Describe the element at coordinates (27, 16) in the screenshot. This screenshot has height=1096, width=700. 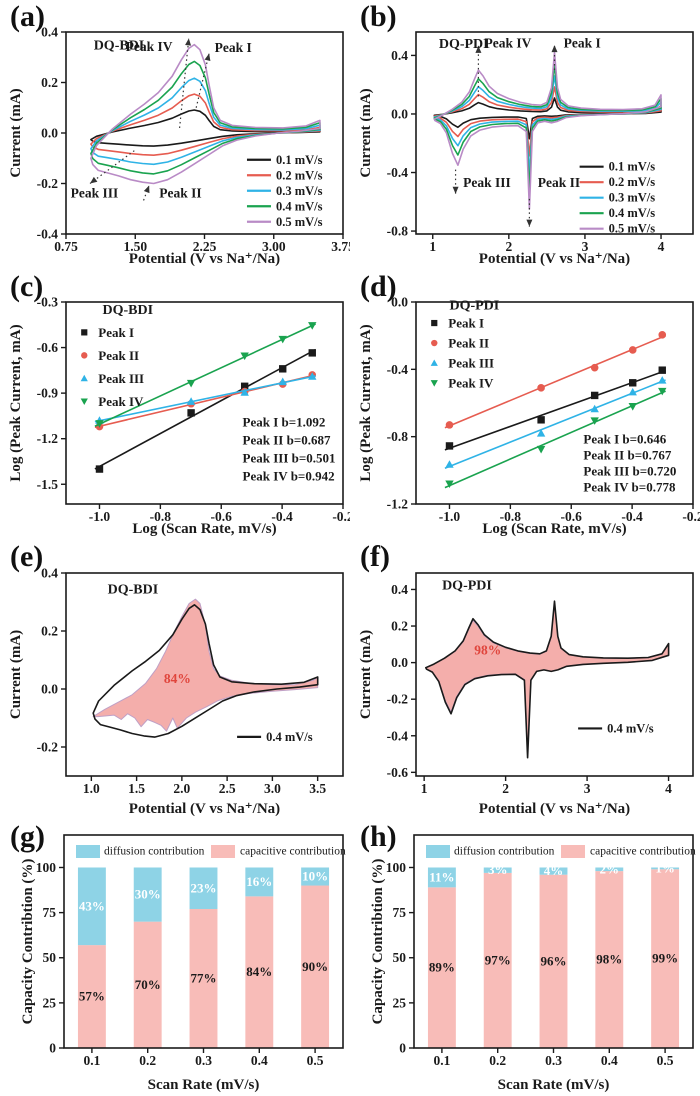
I see `panel-label-a: (a)` at that location.